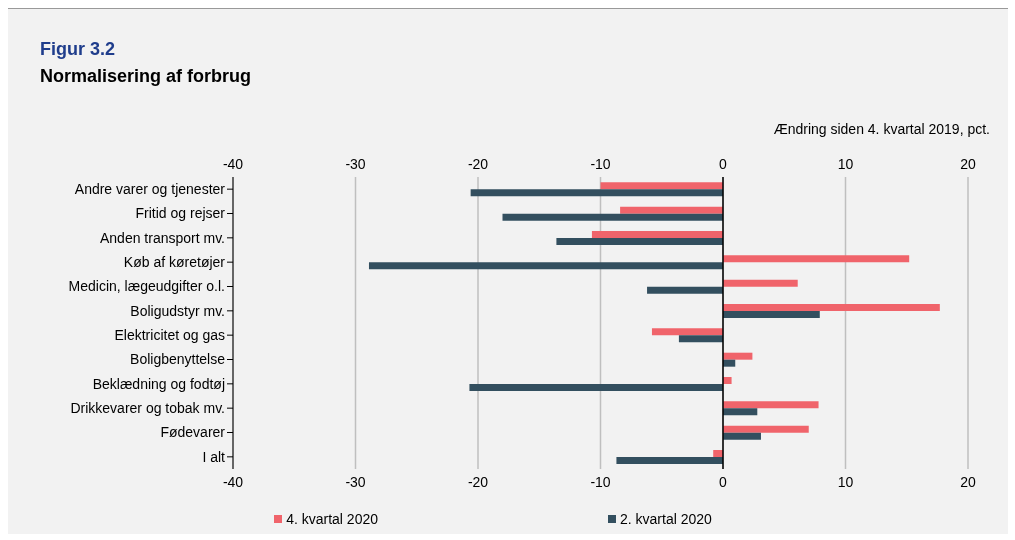 This screenshot has height=540, width=1015. I want to click on x-tick-label: -20, so click(478, 481).